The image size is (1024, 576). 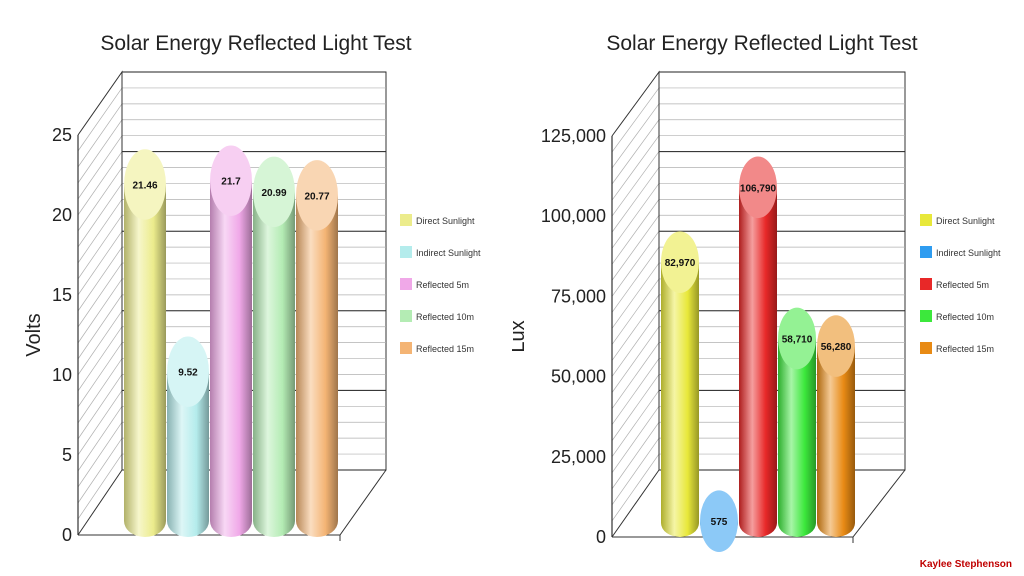 I want to click on data-label: 20.99, so click(x=273, y=193).